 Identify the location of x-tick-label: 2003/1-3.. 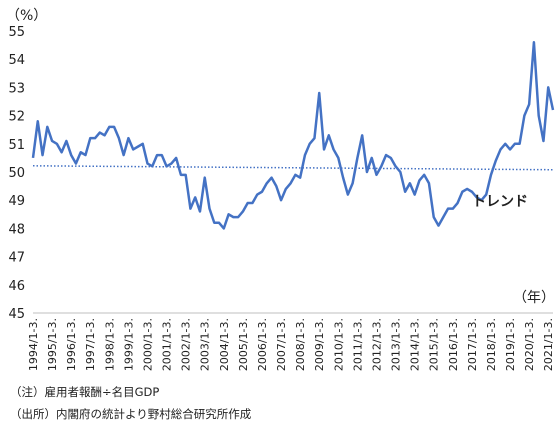
(205, 344).